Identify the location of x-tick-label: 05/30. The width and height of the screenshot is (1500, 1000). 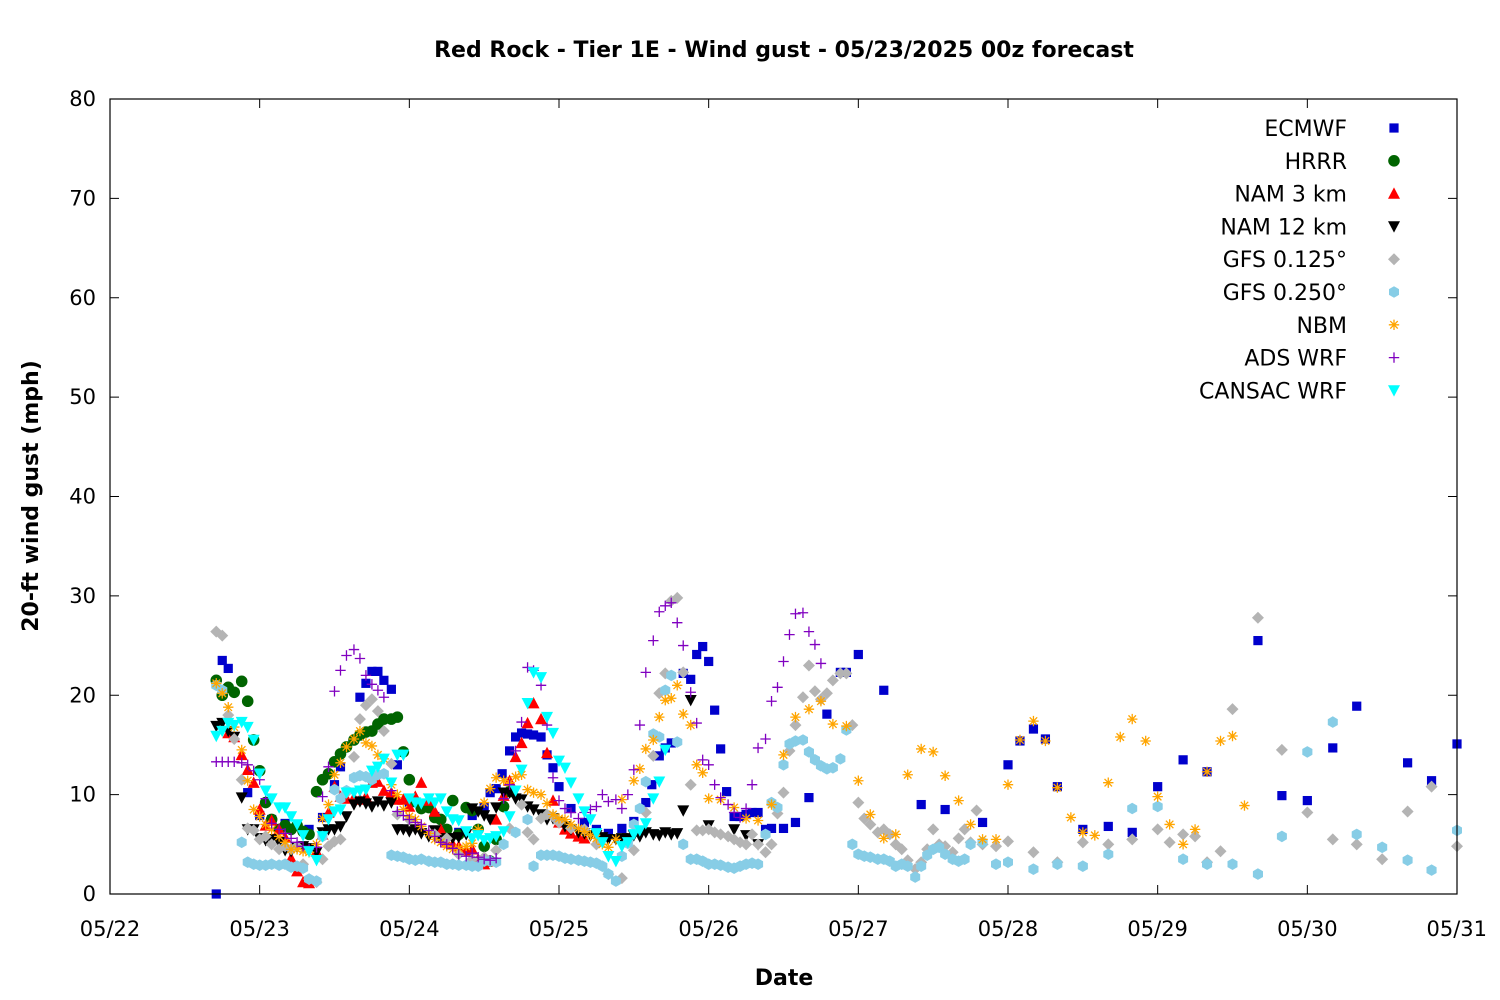
(1307, 929).